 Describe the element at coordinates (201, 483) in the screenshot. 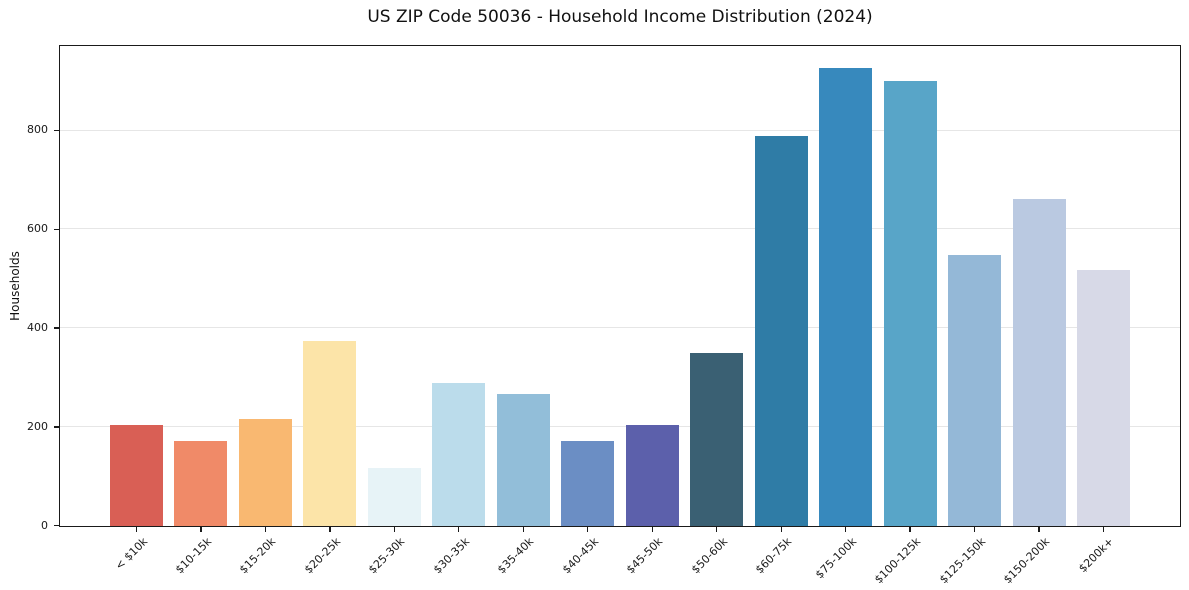

I see `bar-$10-15k` at that location.